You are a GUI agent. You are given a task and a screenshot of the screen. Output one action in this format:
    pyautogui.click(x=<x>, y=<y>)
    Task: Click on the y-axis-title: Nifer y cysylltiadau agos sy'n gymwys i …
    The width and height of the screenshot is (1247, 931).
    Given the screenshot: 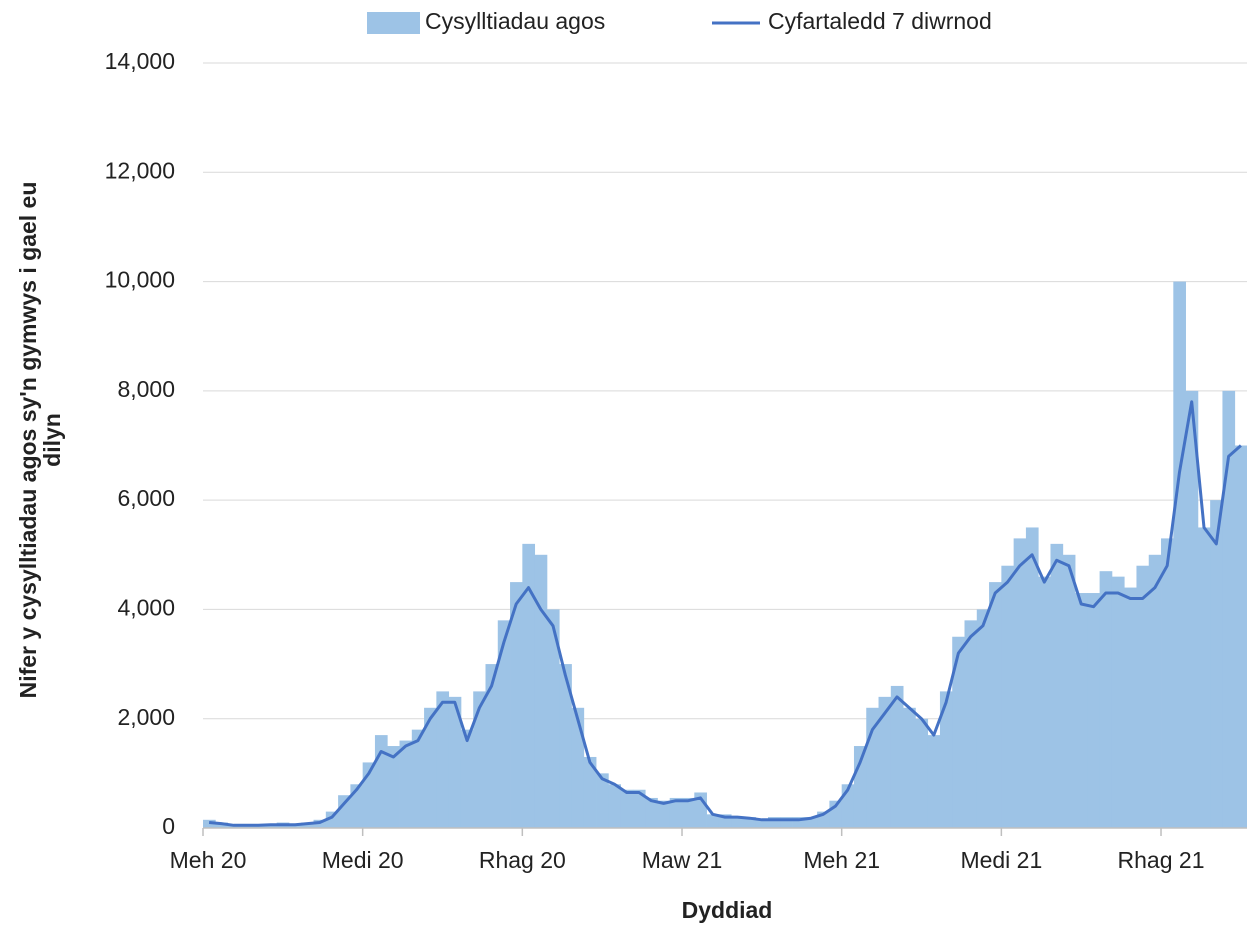 What is the action you would take?
    pyautogui.click(x=40, y=440)
    